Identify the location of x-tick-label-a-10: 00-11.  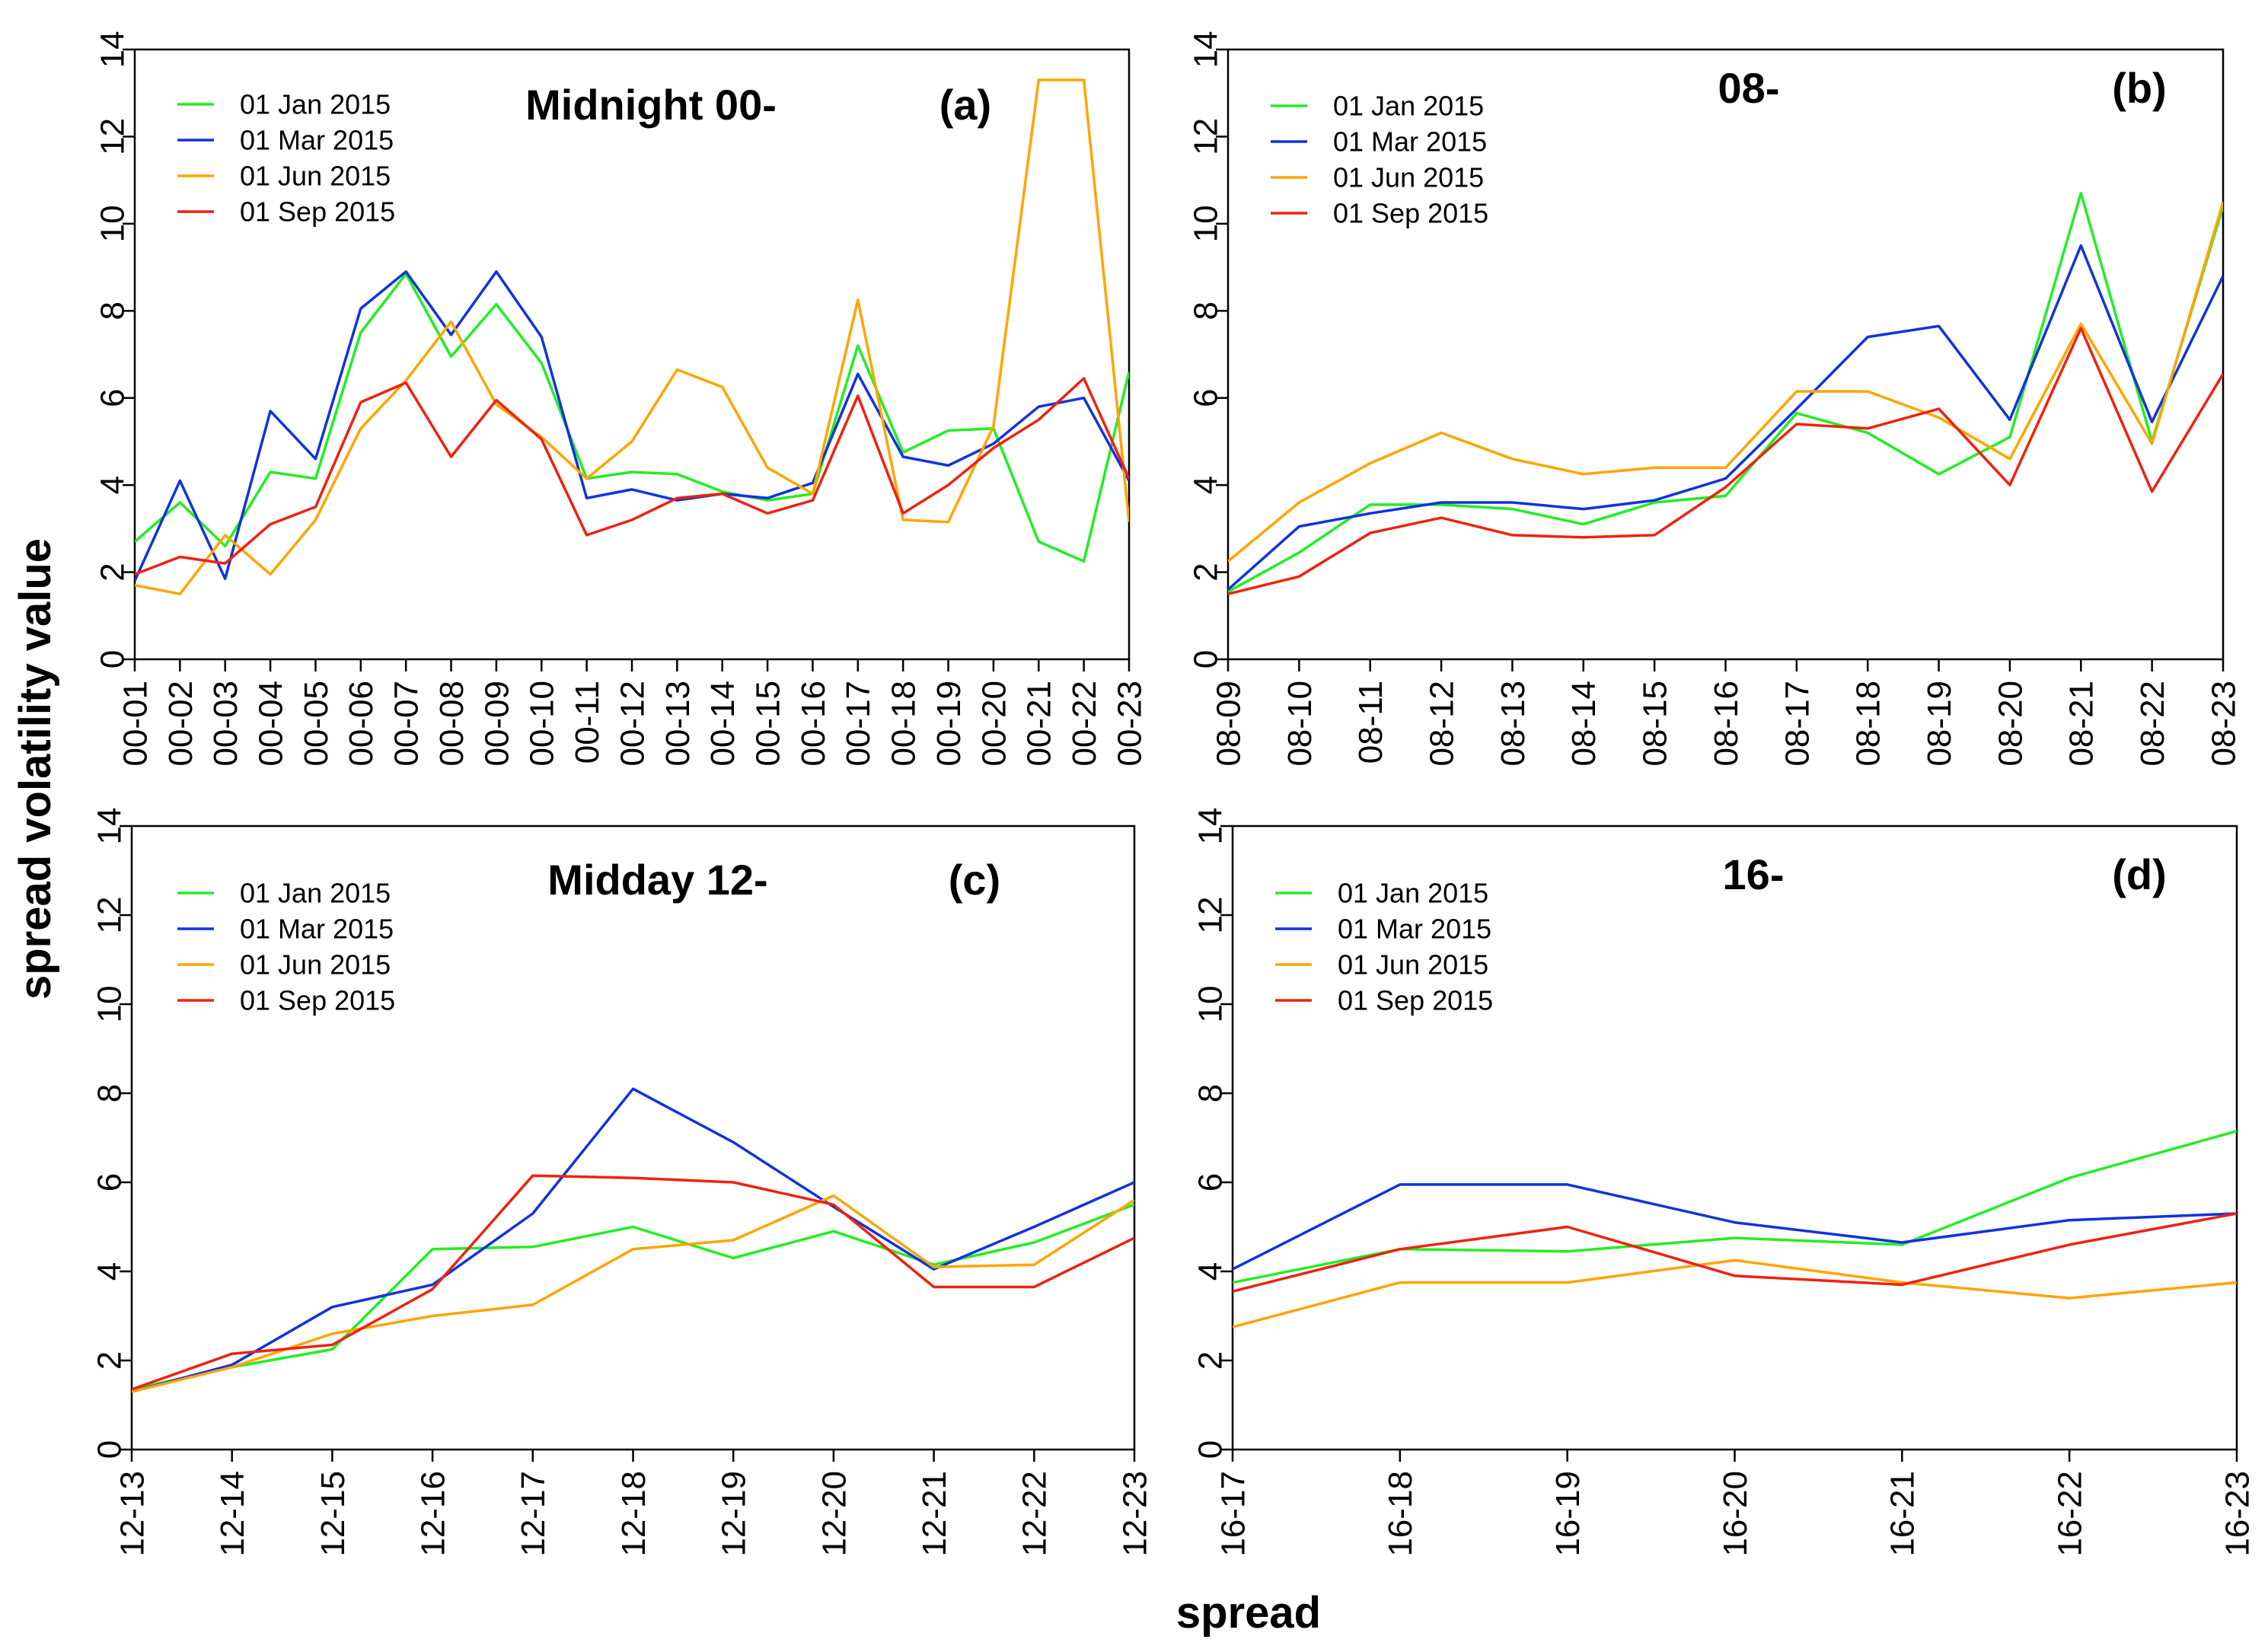
(587, 722).